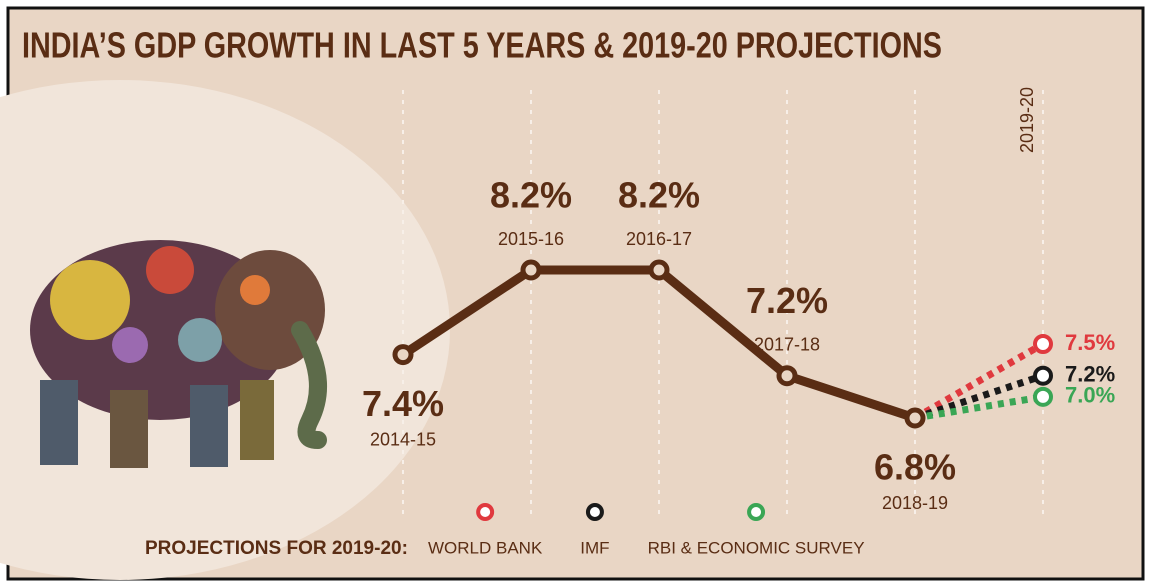  What do you see at coordinates (915, 467) in the screenshot?
I see `value-label: 6.8%` at bounding box center [915, 467].